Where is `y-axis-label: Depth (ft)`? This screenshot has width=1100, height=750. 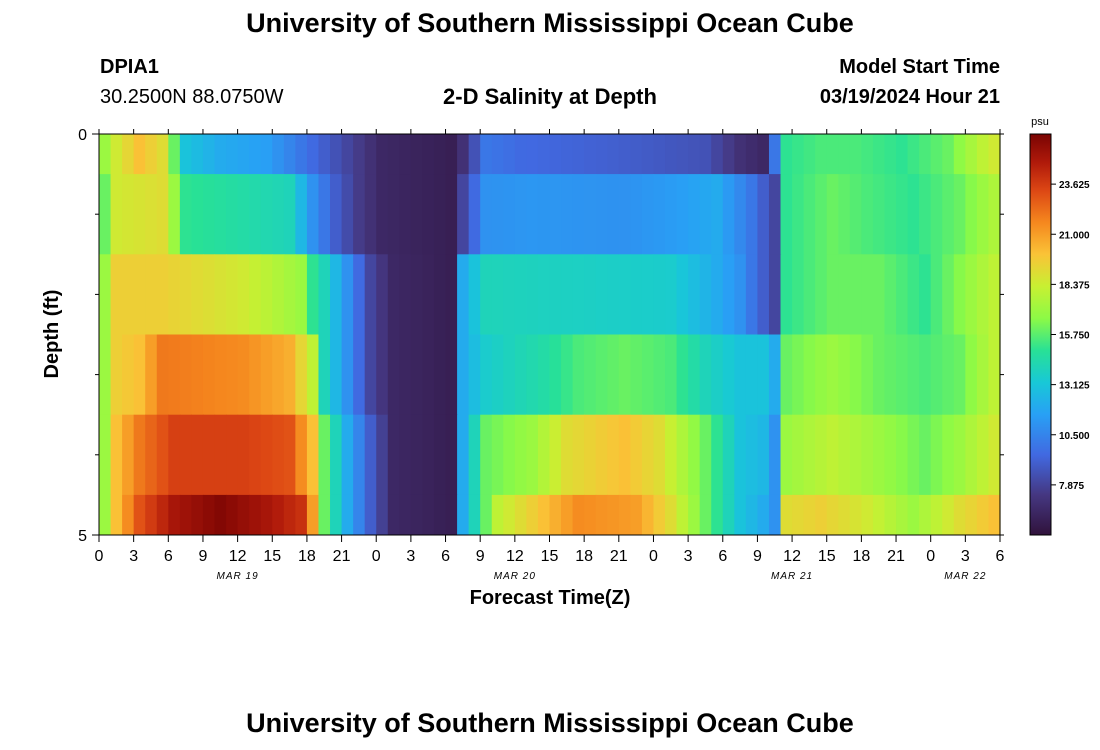 y-axis-label: Depth (ft) is located at coordinates (52, 334).